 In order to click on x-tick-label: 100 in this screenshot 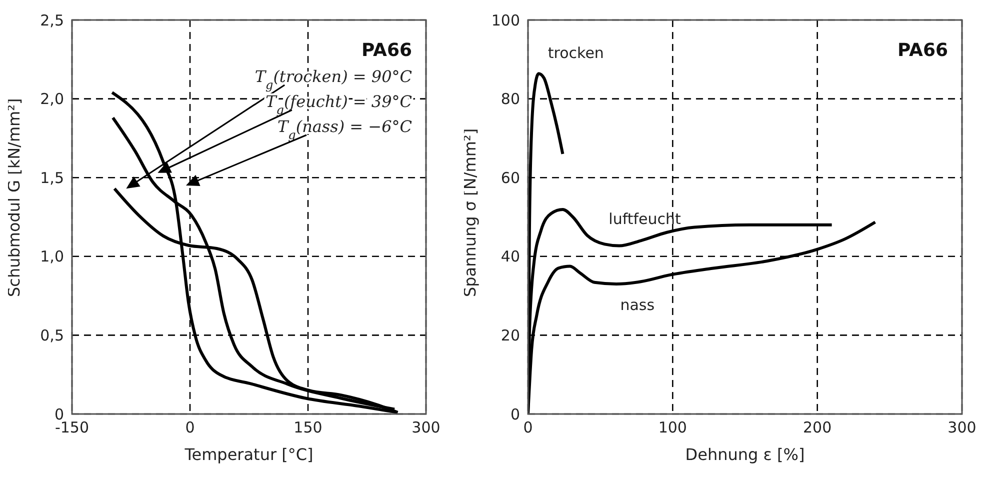, I will do `click(672, 427)`.